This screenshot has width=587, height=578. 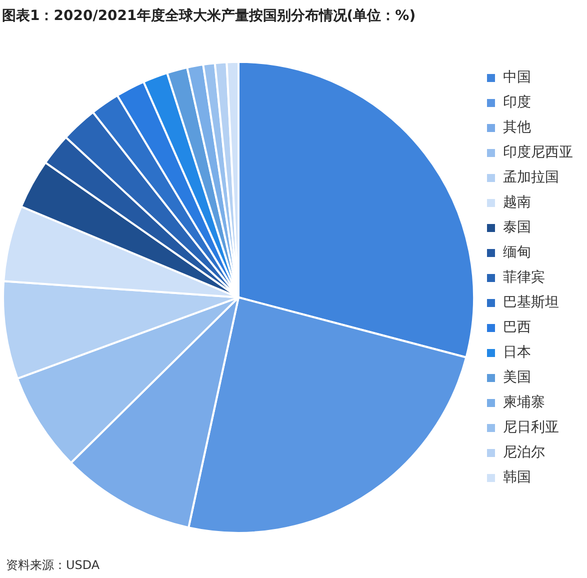 What do you see at coordinates (517, 102) in the screenshot?
I see `legend-label: 印度` at bounding box center [517, 102].